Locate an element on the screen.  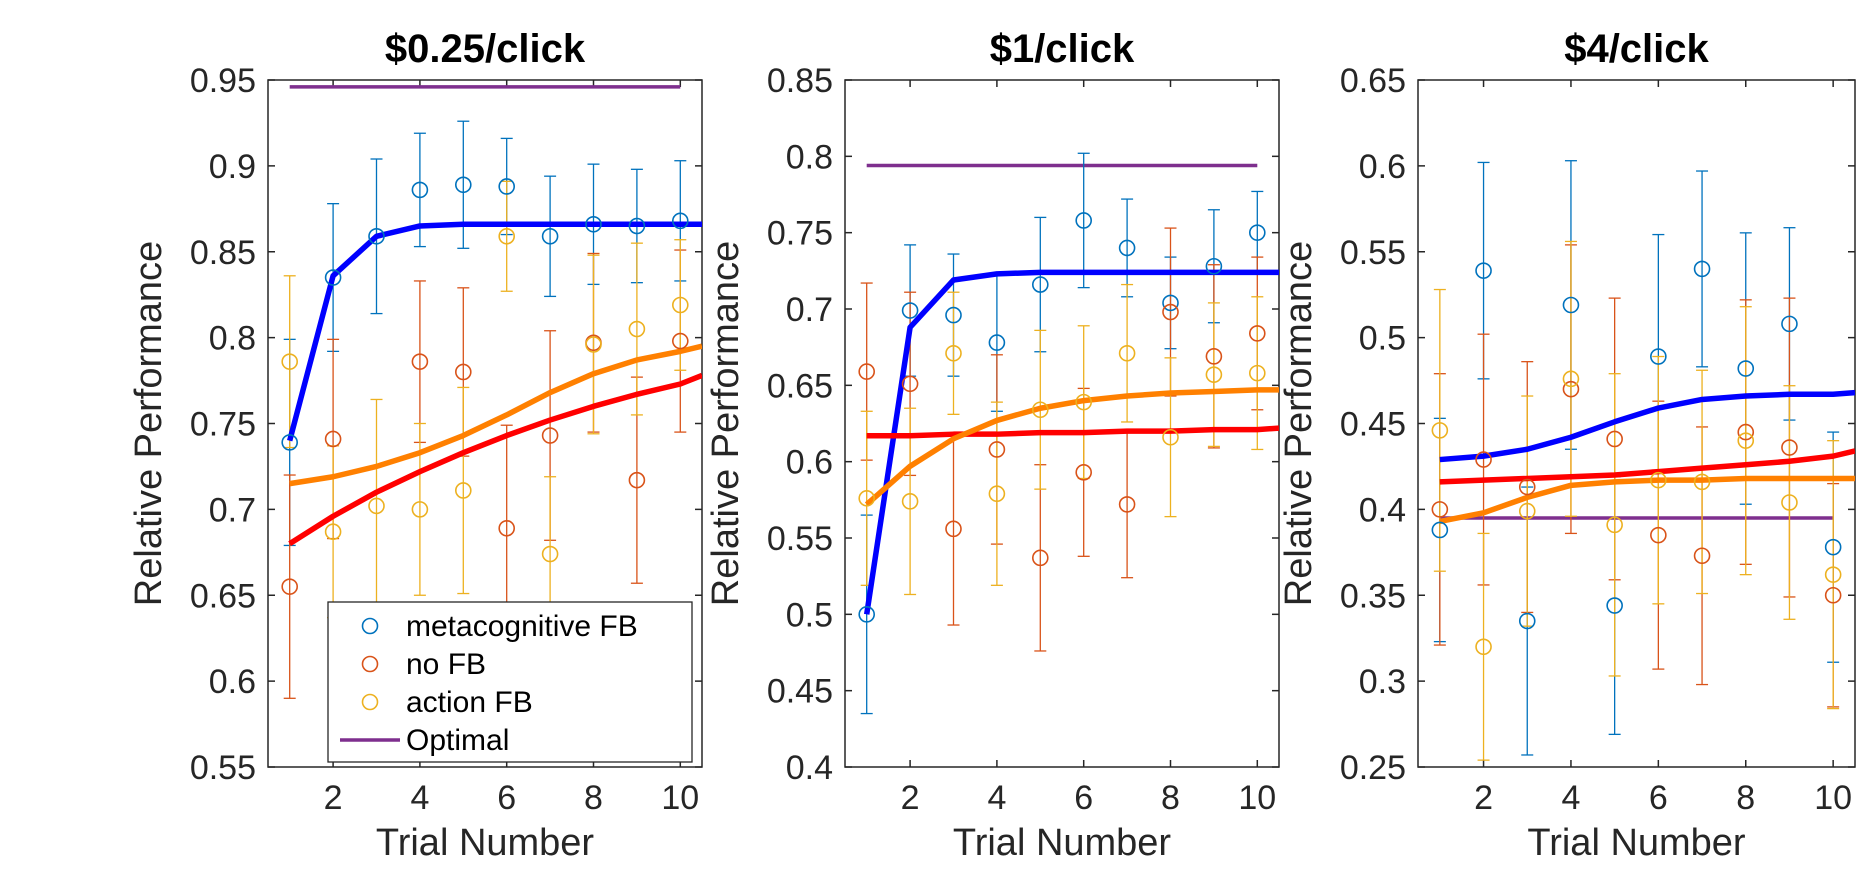
y-tick-label: 0.65 is located at coordinates (800, 386).